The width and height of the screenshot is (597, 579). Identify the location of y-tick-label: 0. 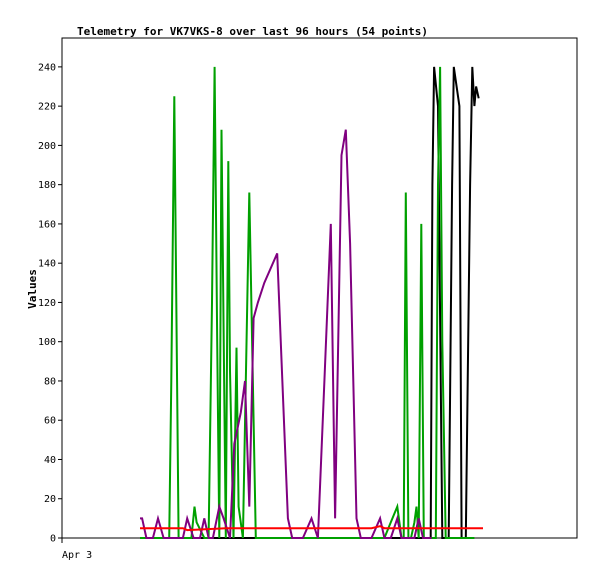
(53, 539).